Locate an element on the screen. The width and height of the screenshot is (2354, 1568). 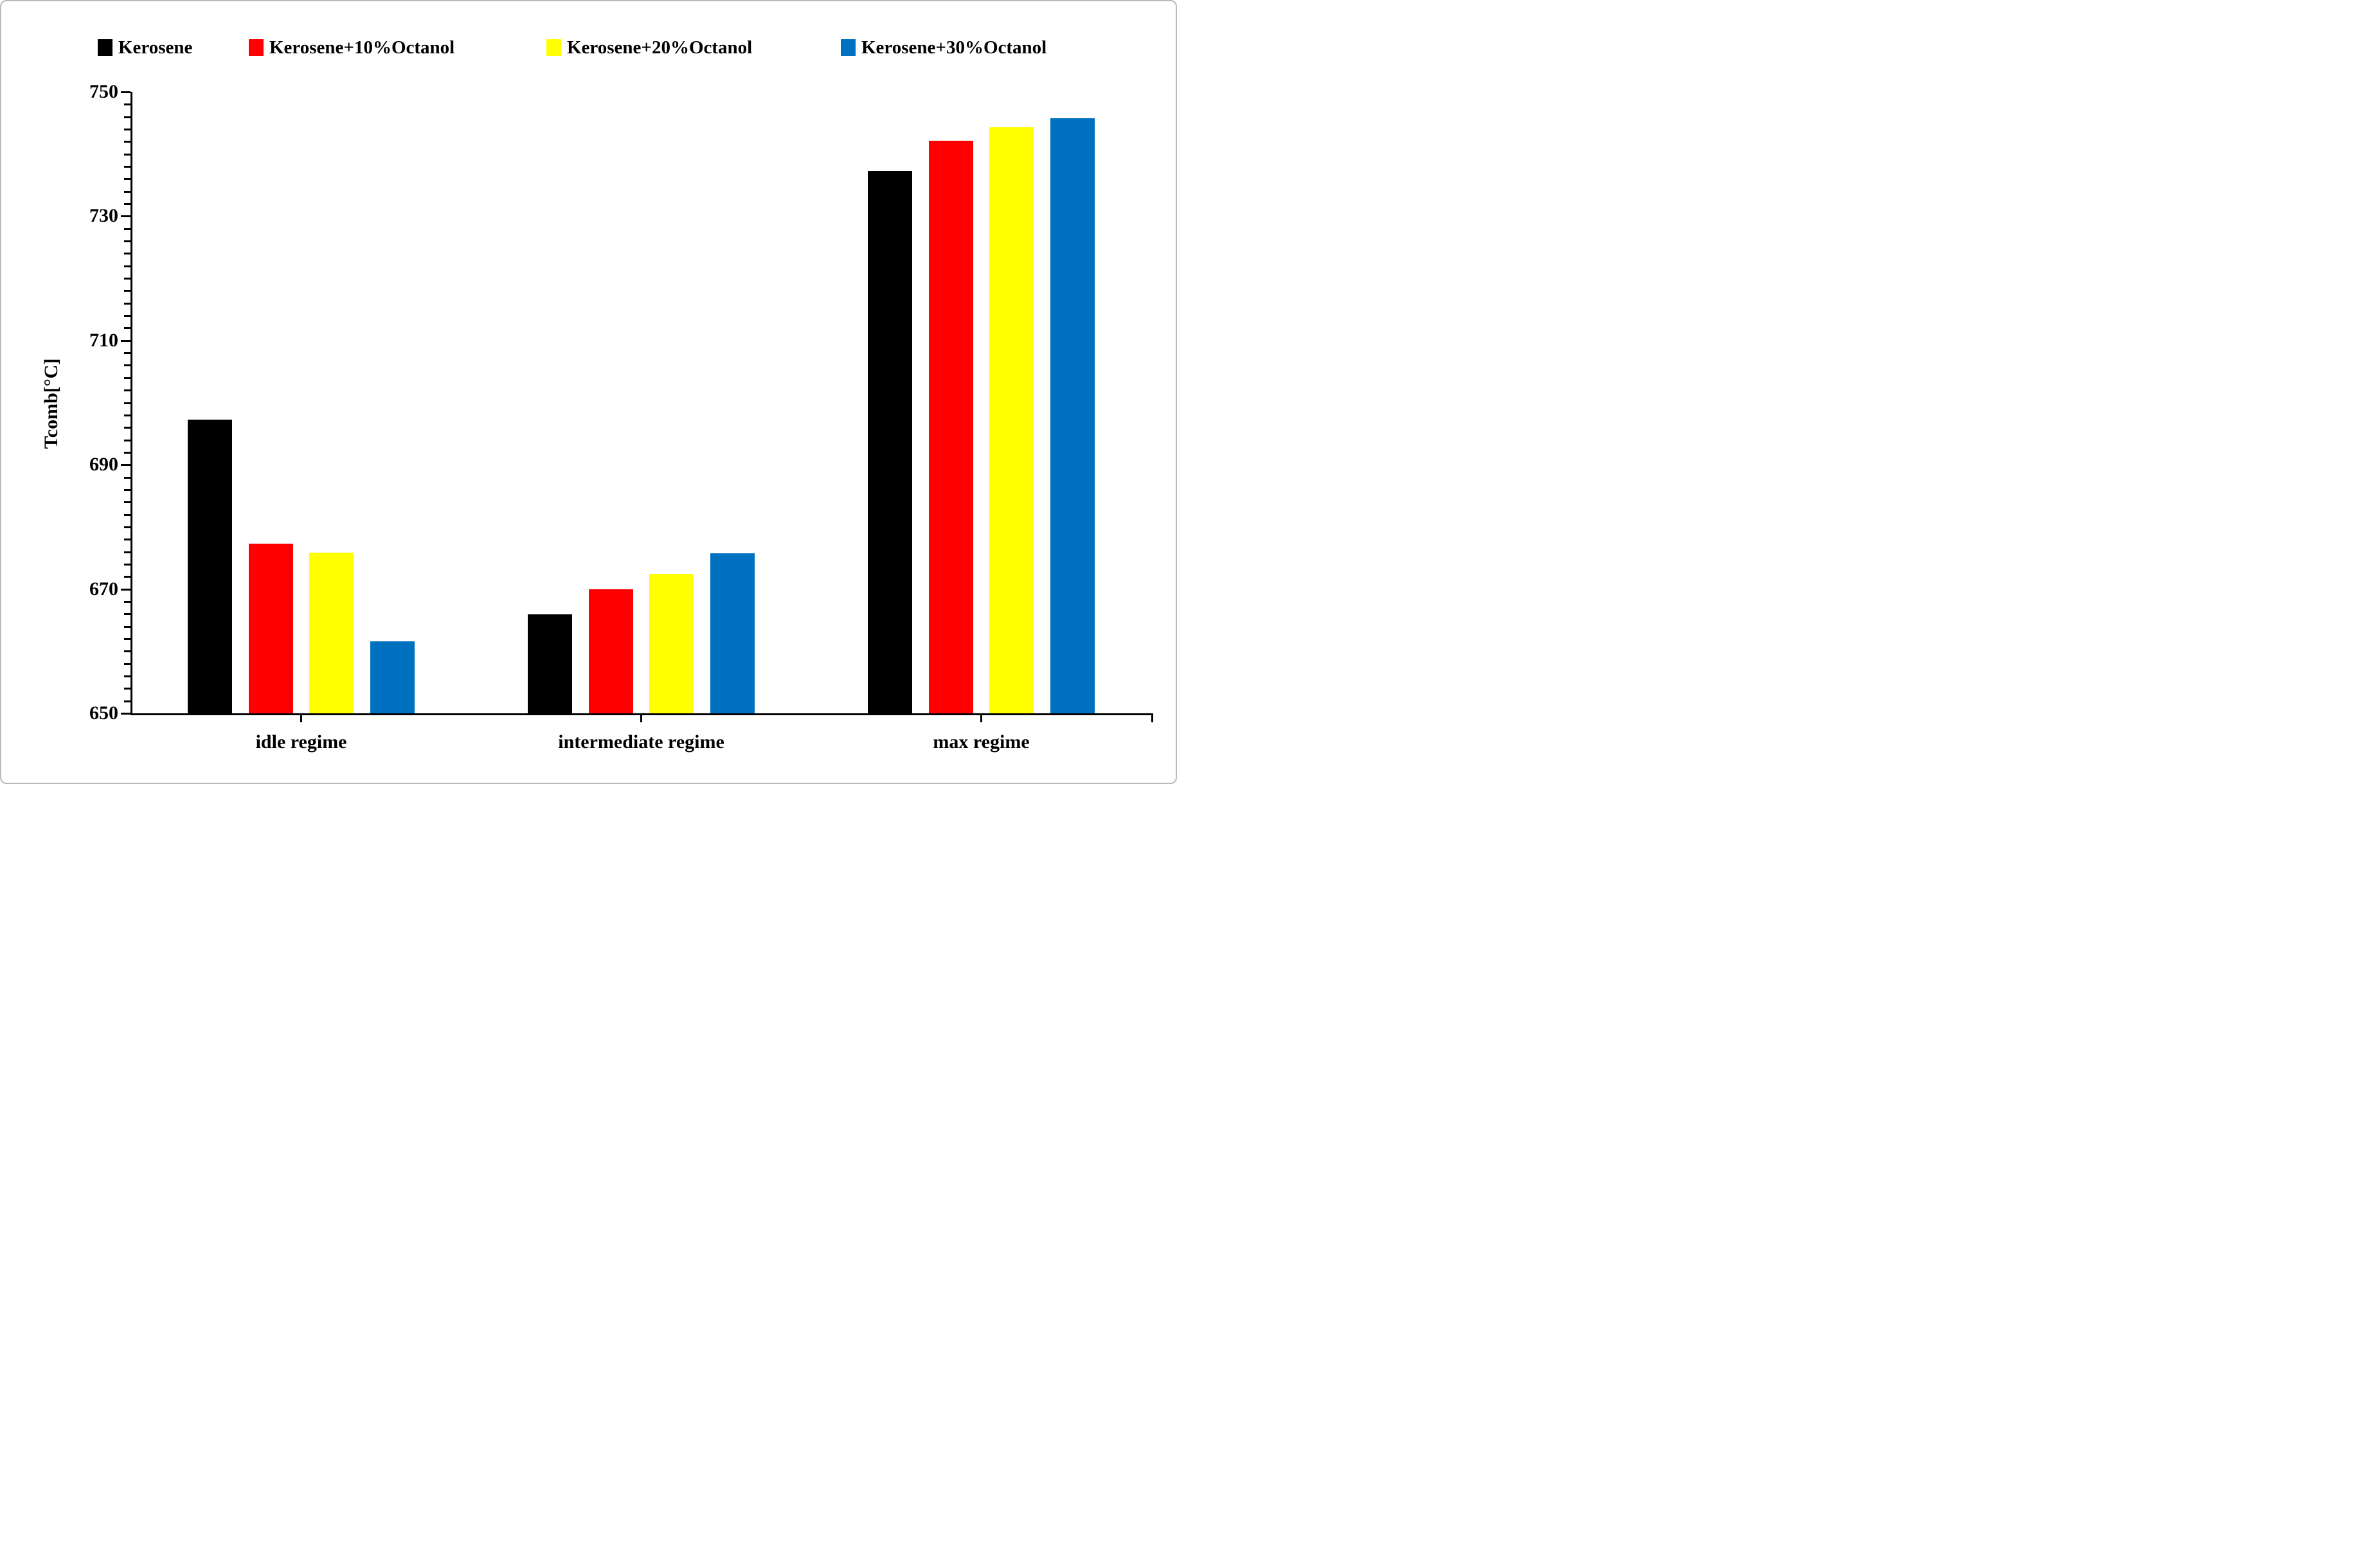
legend-label: Kerosene+20%Octanol is located at coordinates (660, 47).